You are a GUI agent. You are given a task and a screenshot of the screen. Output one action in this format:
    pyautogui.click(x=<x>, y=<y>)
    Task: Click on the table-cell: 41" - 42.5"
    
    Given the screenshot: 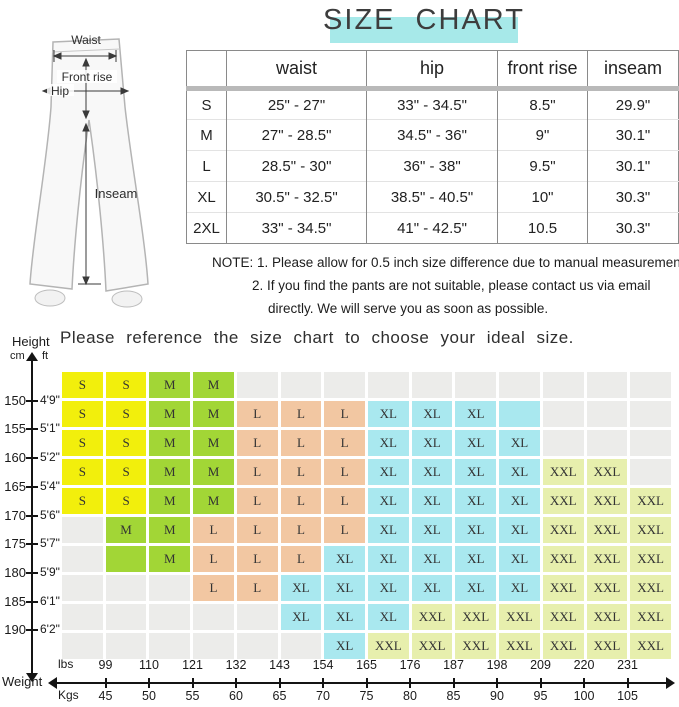 What is the action you would take?
    pyautogui.click(x=432, y=228)
    